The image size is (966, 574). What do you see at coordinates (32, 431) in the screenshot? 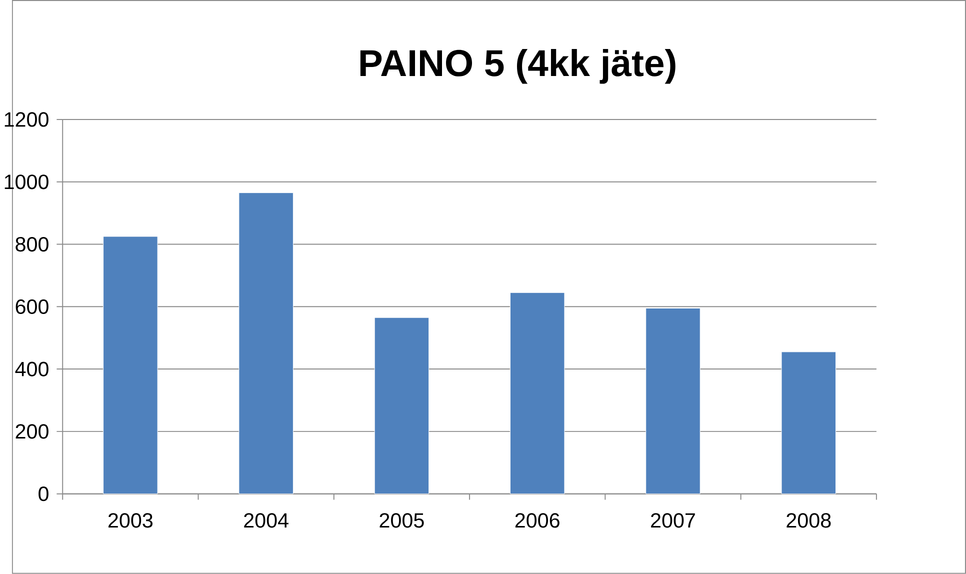
I see `y-tick-label: 200` at bounding box center [32, 431].